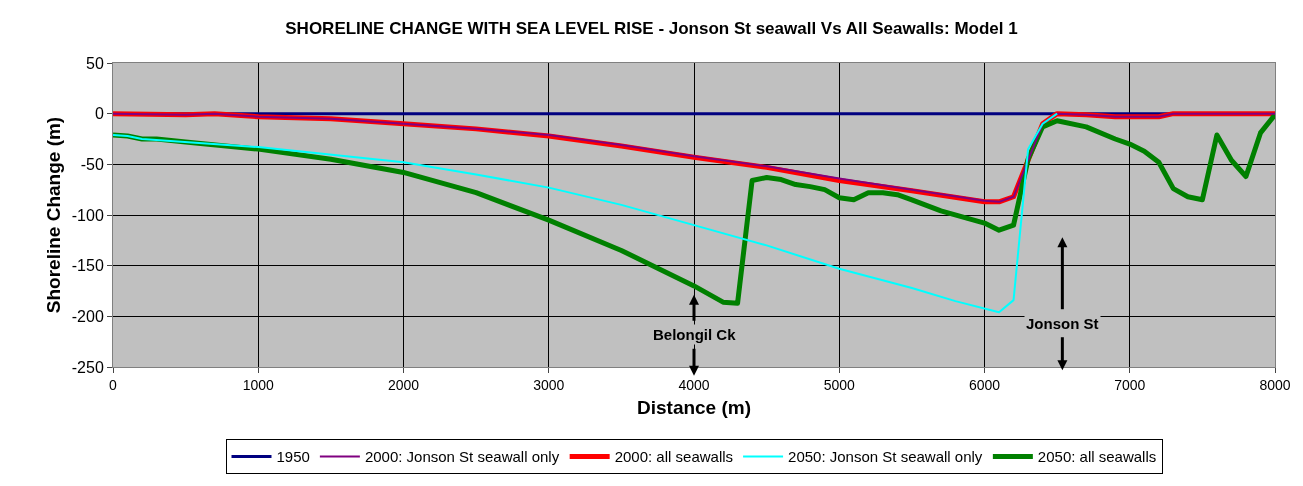 The height and width of the screenshot is (486, 1303). Describe the element at coordinates (839, 384) in the screenshot. I see `x-tick-label: 5000` at that location.